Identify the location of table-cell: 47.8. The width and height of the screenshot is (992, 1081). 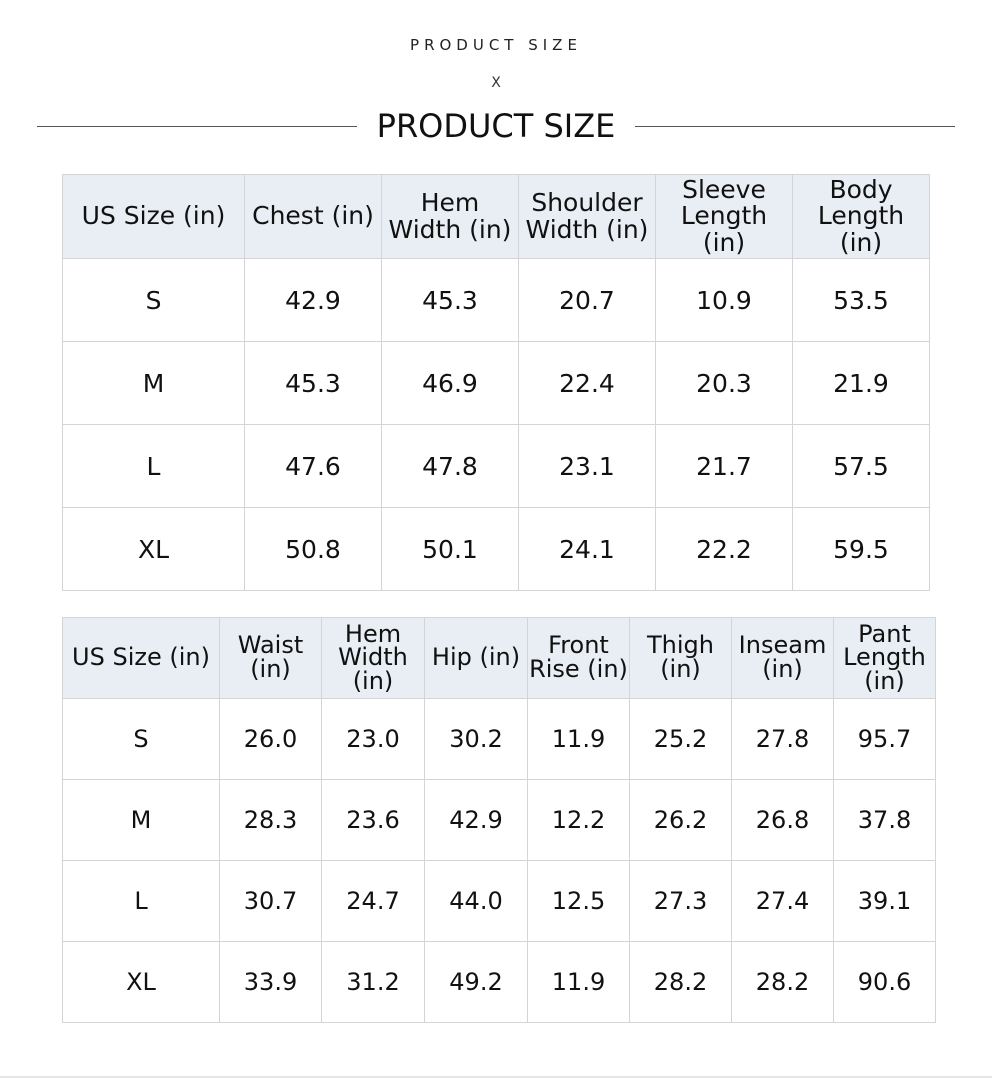
(450, 466).